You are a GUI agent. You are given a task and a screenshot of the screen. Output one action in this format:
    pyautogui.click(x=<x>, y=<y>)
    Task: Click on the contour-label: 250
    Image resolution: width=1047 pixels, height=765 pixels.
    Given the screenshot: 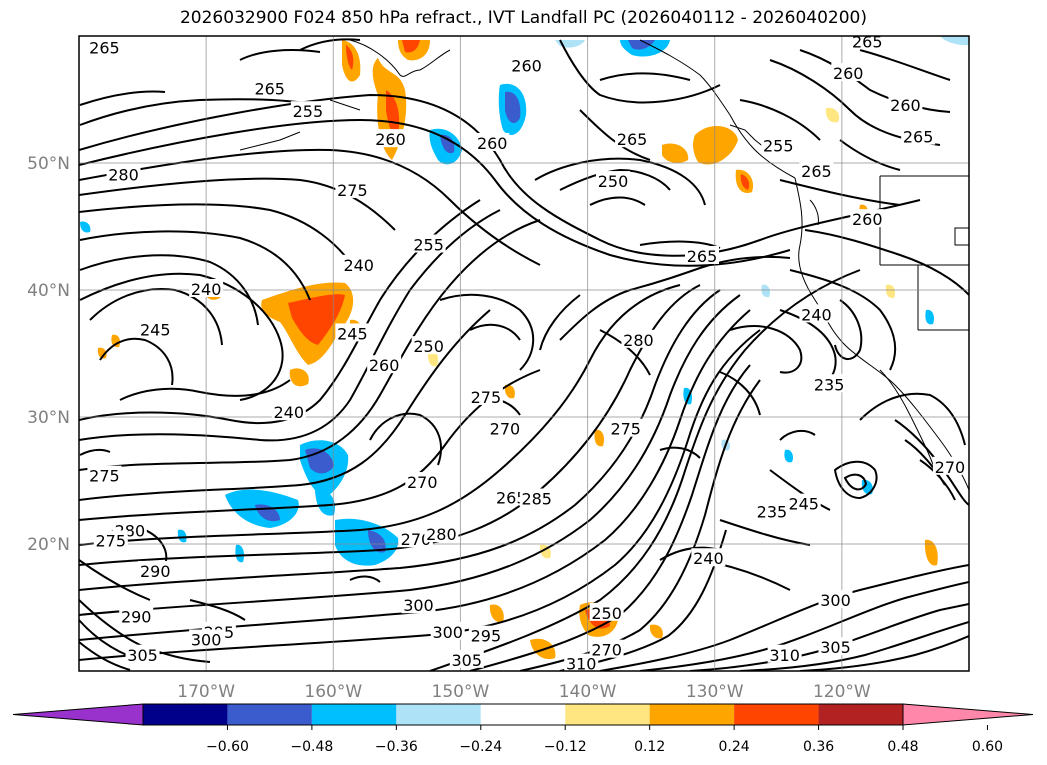 What is the action you would take?
    pyautogui.click(x=606, y=613)
    